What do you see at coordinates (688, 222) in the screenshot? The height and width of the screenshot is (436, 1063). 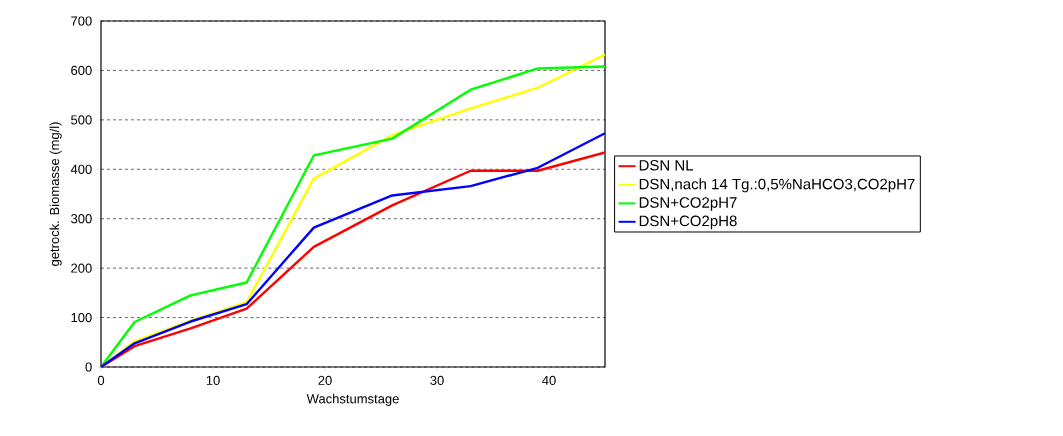 I see `legend-label: DSN+CO2pH8` at bounding box center [688, 222].